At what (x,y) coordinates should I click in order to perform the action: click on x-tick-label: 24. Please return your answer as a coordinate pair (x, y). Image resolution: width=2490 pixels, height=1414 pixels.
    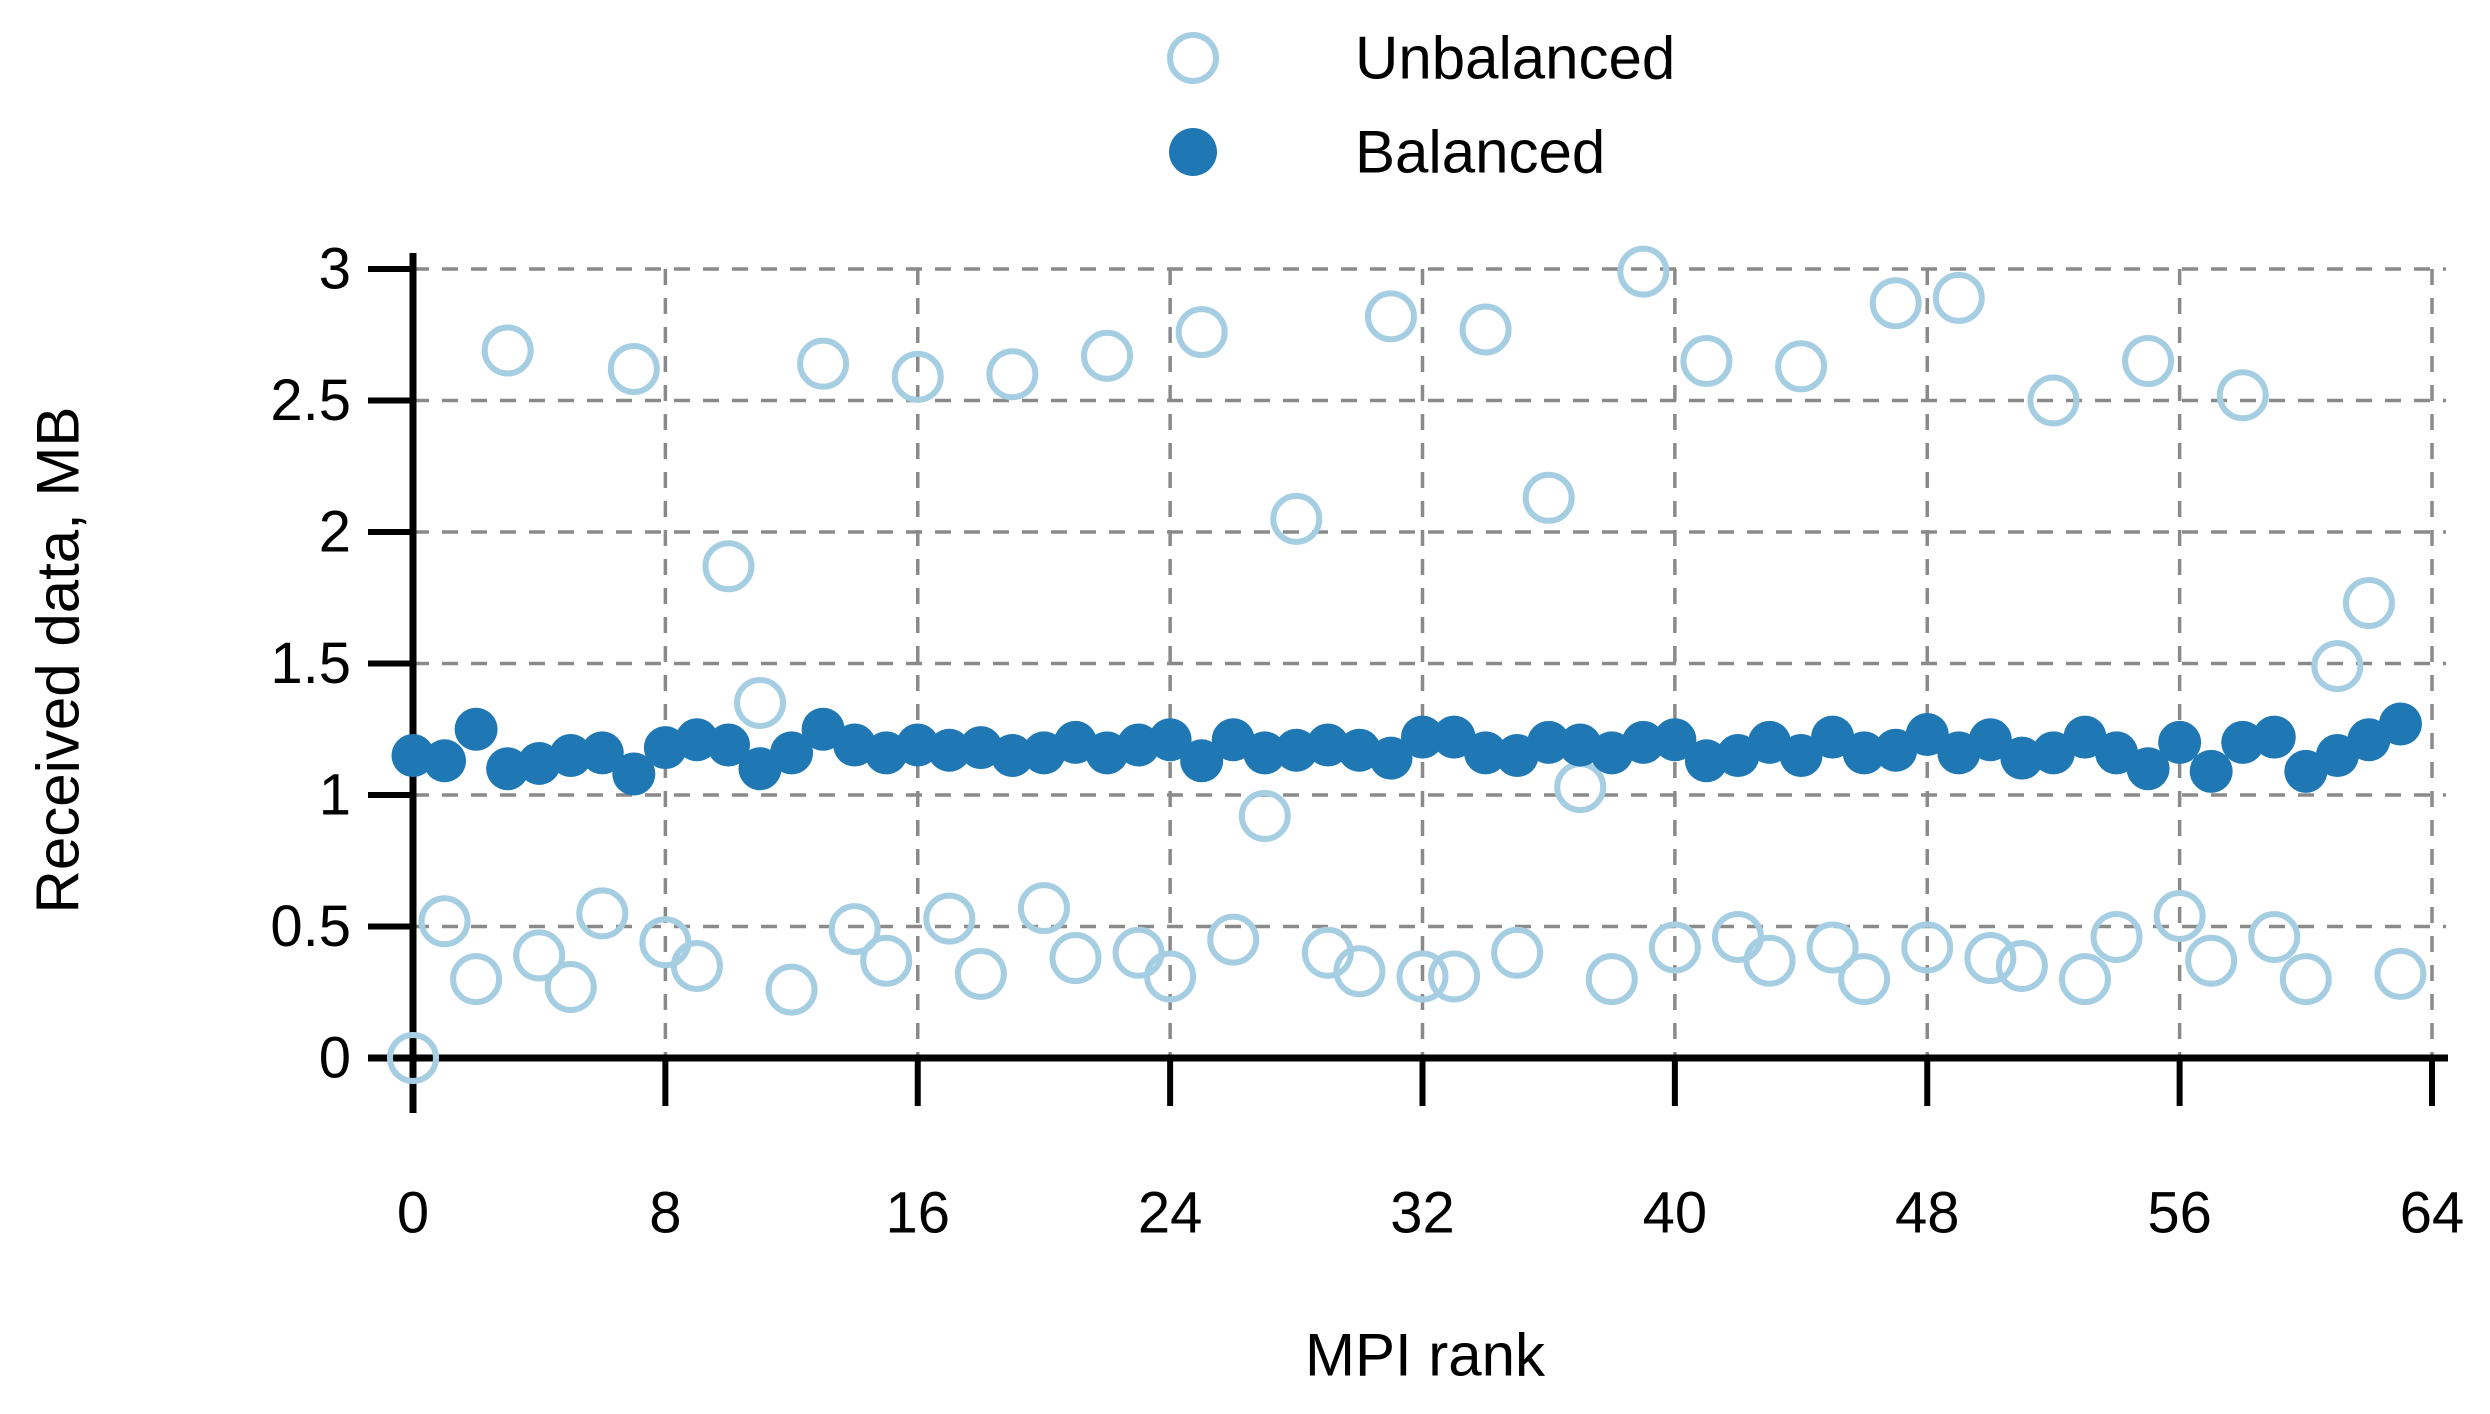
    Looking at the image, I should click on (1170, 1213).